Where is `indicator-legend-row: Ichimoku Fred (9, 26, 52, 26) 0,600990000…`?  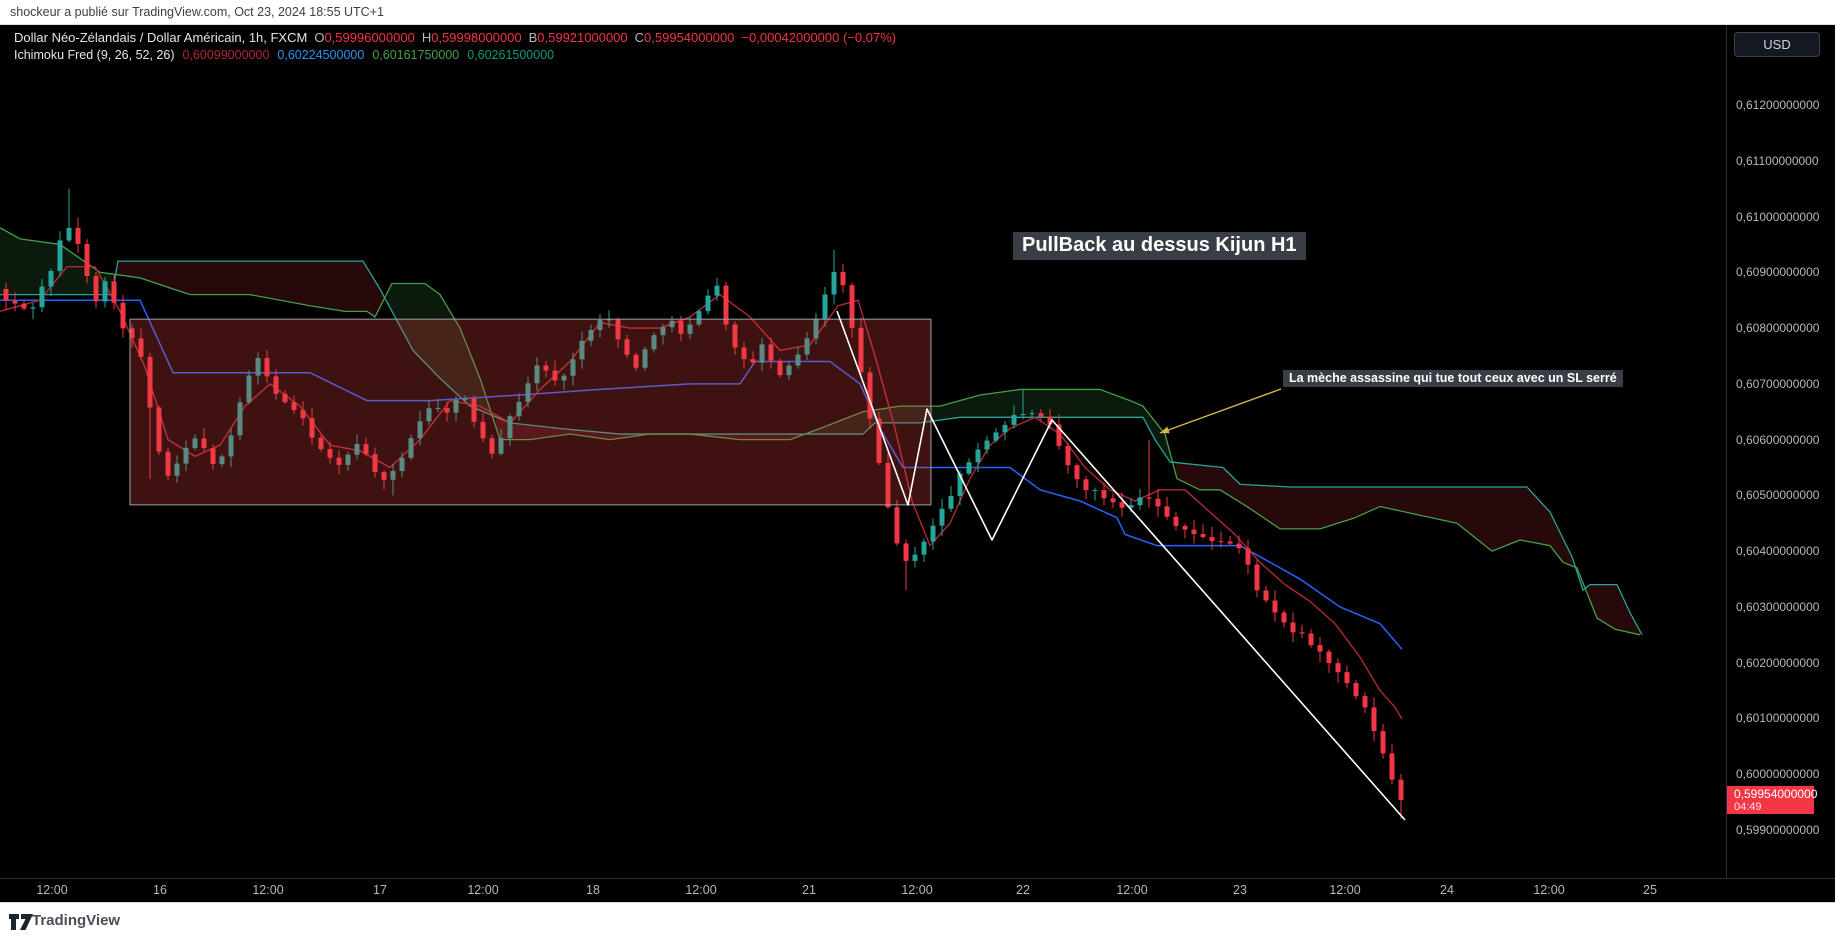 indicator-legend-row: Ichimoku Fred (9, 26, 52, 26) 0,600990000… is located at coordinates (455, 55).